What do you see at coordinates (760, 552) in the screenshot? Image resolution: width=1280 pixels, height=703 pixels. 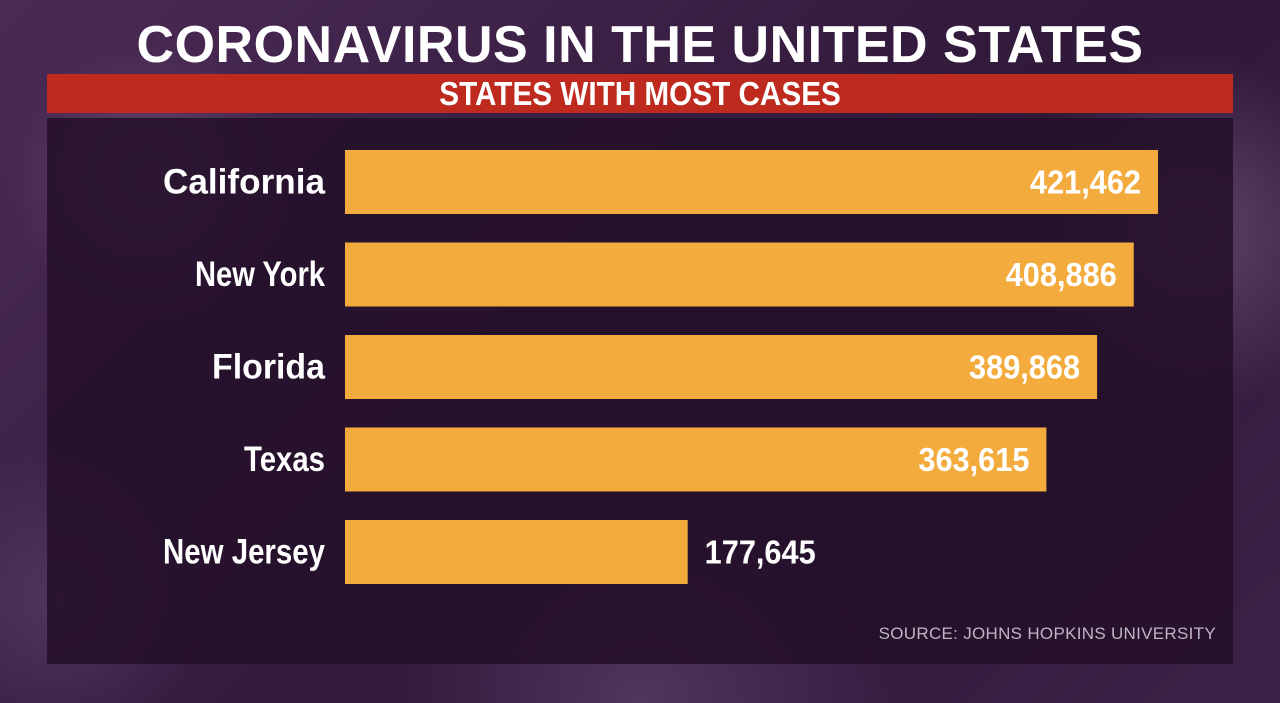 I see `value-label: 177,645` at bounding box center [760, 552].